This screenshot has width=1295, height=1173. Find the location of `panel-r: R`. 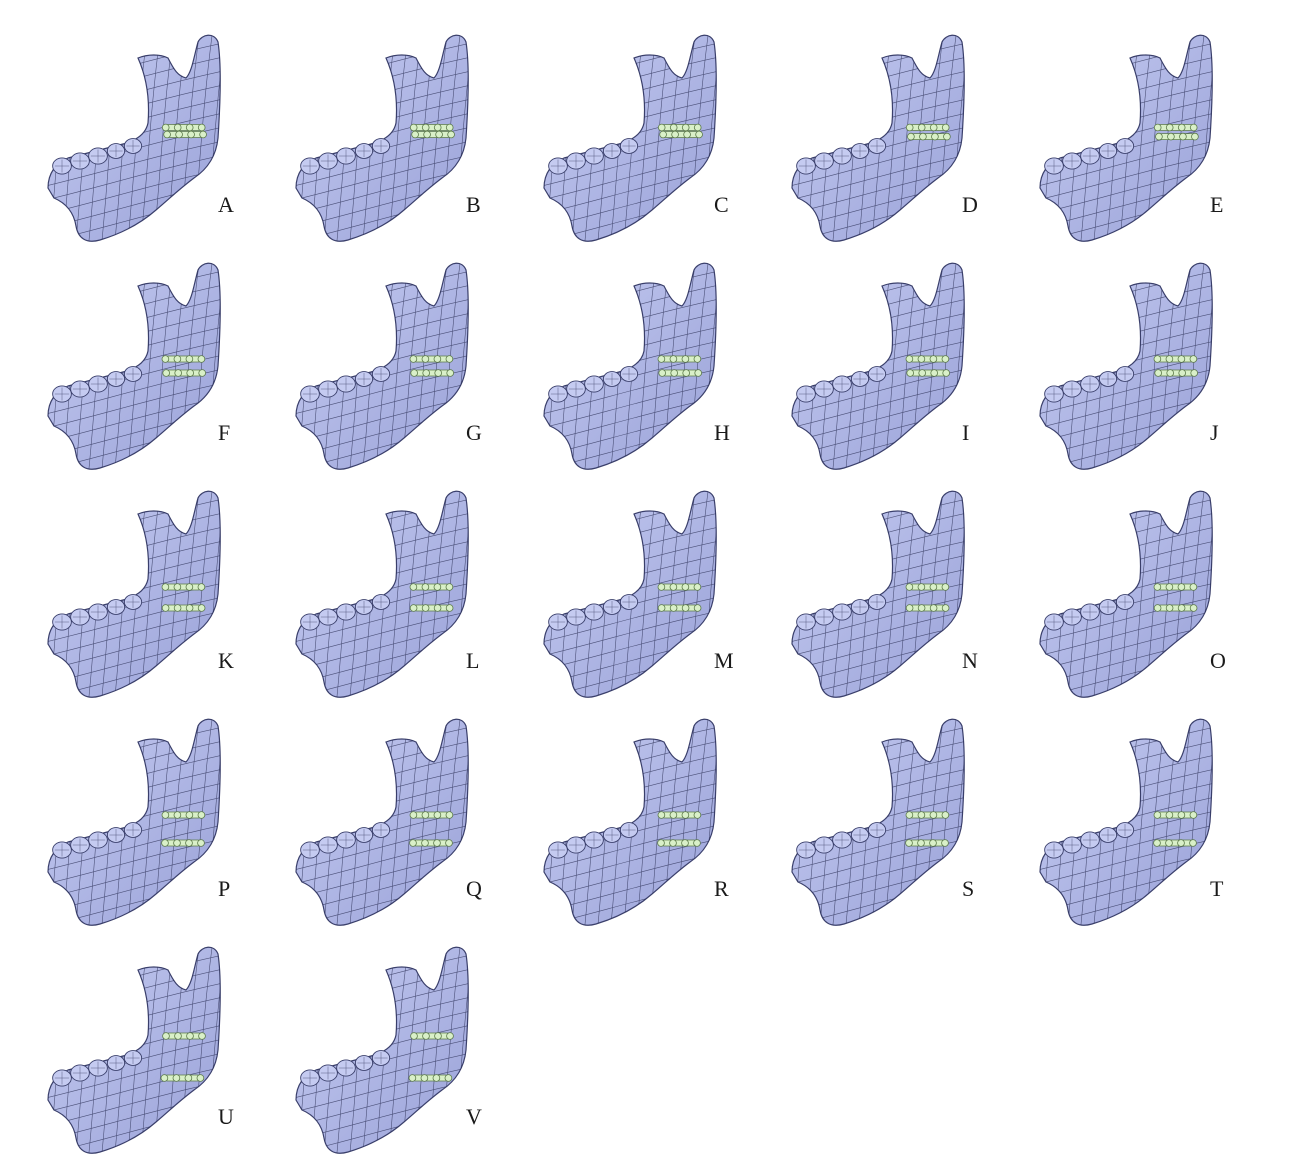

panel-r: R is located at coordinates (649, 828).